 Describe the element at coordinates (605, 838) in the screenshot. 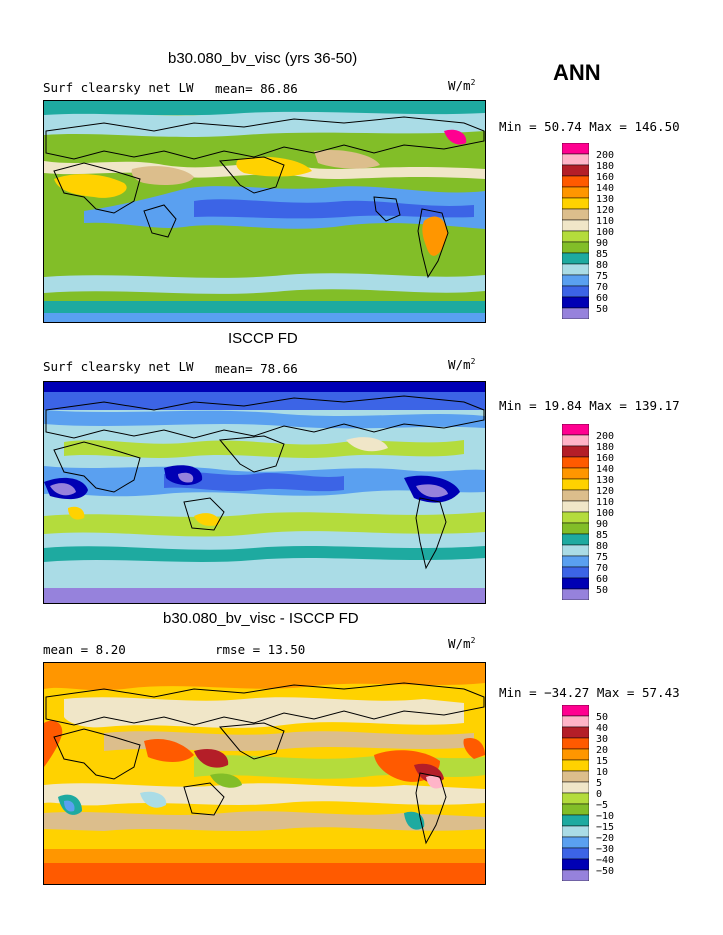

I see `colorbar-tick-label: −20` at that location.